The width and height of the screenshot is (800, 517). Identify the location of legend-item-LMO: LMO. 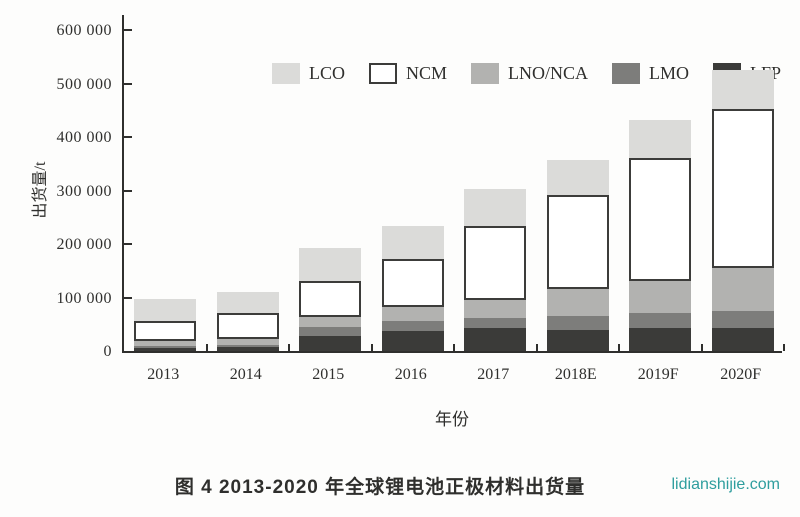
(650, 73).